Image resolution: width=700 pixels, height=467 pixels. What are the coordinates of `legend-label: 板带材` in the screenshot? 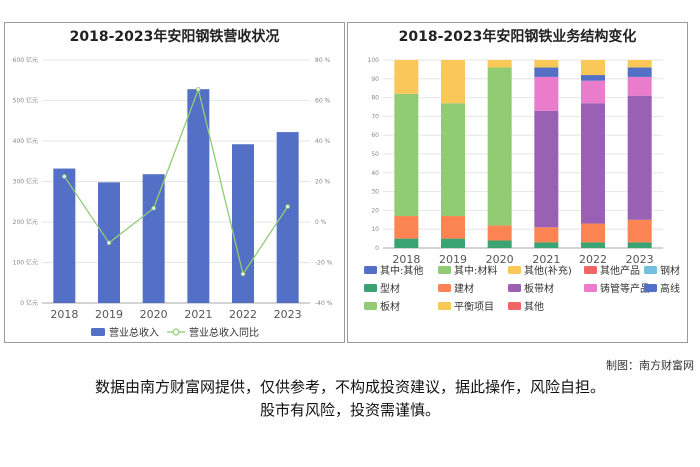 It's located at (539, 288).